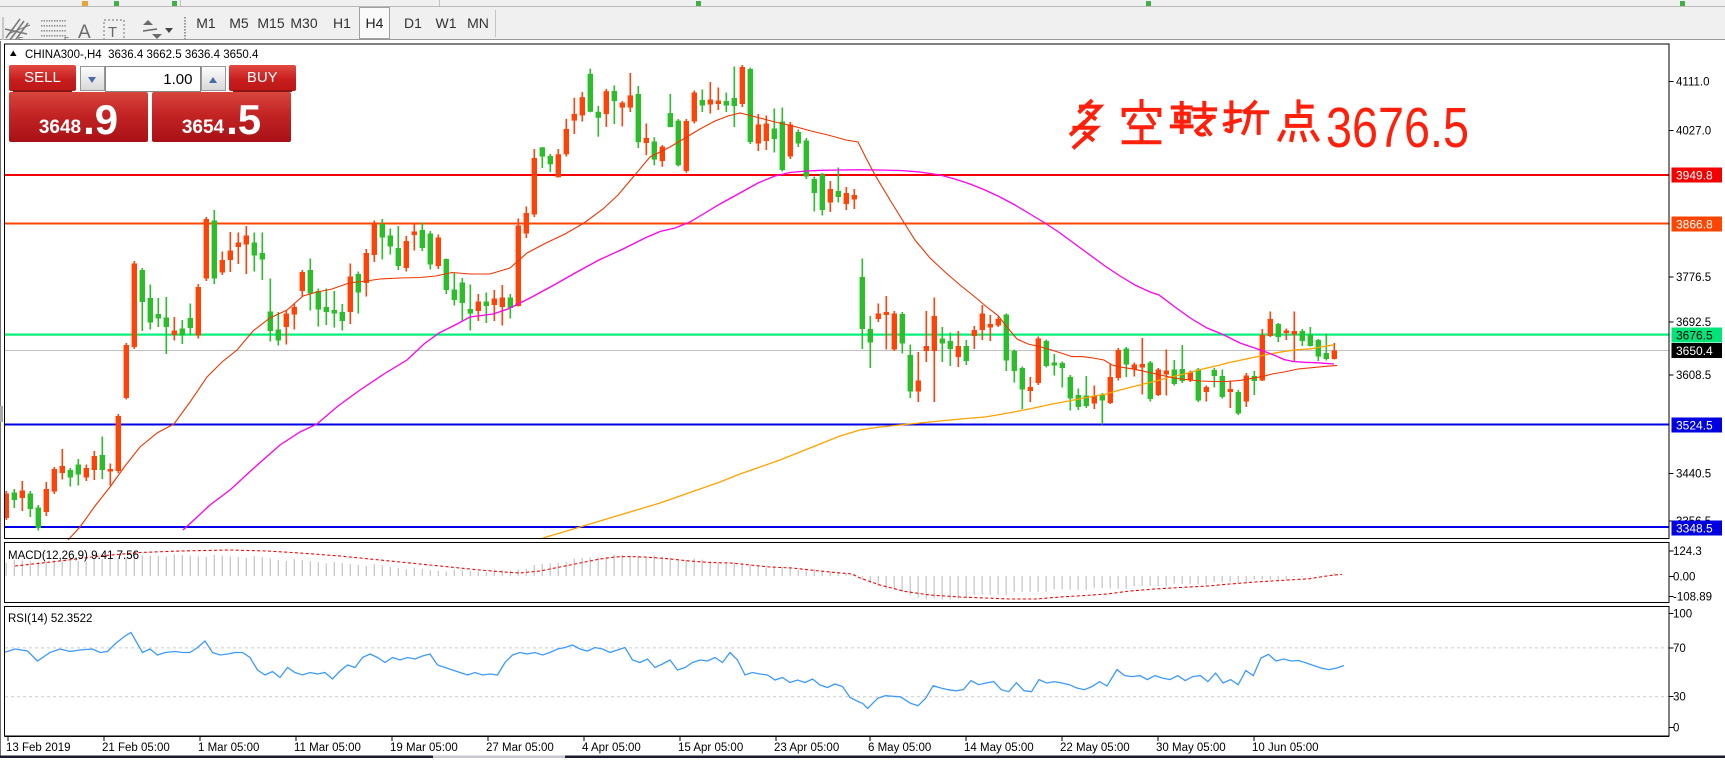 This screenshot has width=1725, height=763. What do you see at coordinates (1682, 615) in the screenshot?
I see `svg-text: 100` at bounding box center [1682, 615].